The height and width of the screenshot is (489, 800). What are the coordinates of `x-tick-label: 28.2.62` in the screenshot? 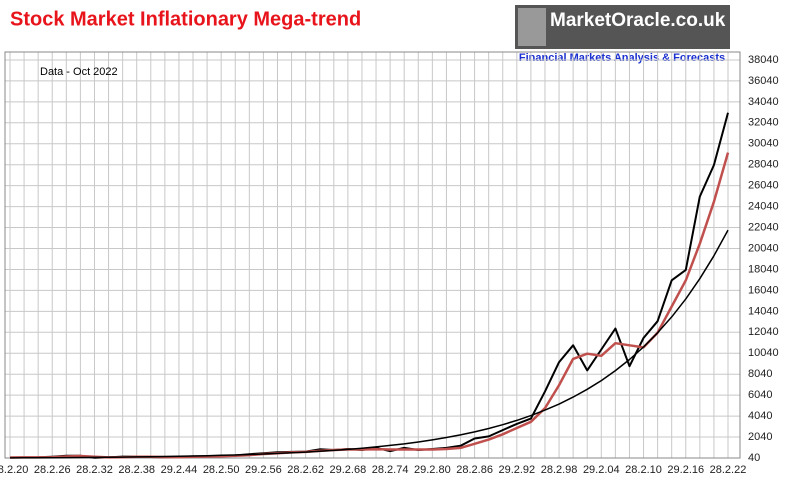 It's located at (305, 470).